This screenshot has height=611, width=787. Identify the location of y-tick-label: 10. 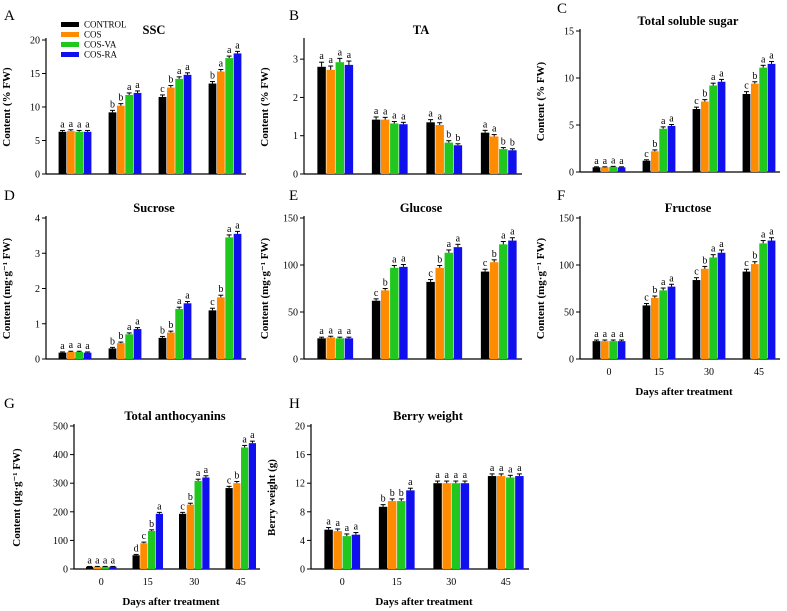
(35, 108).